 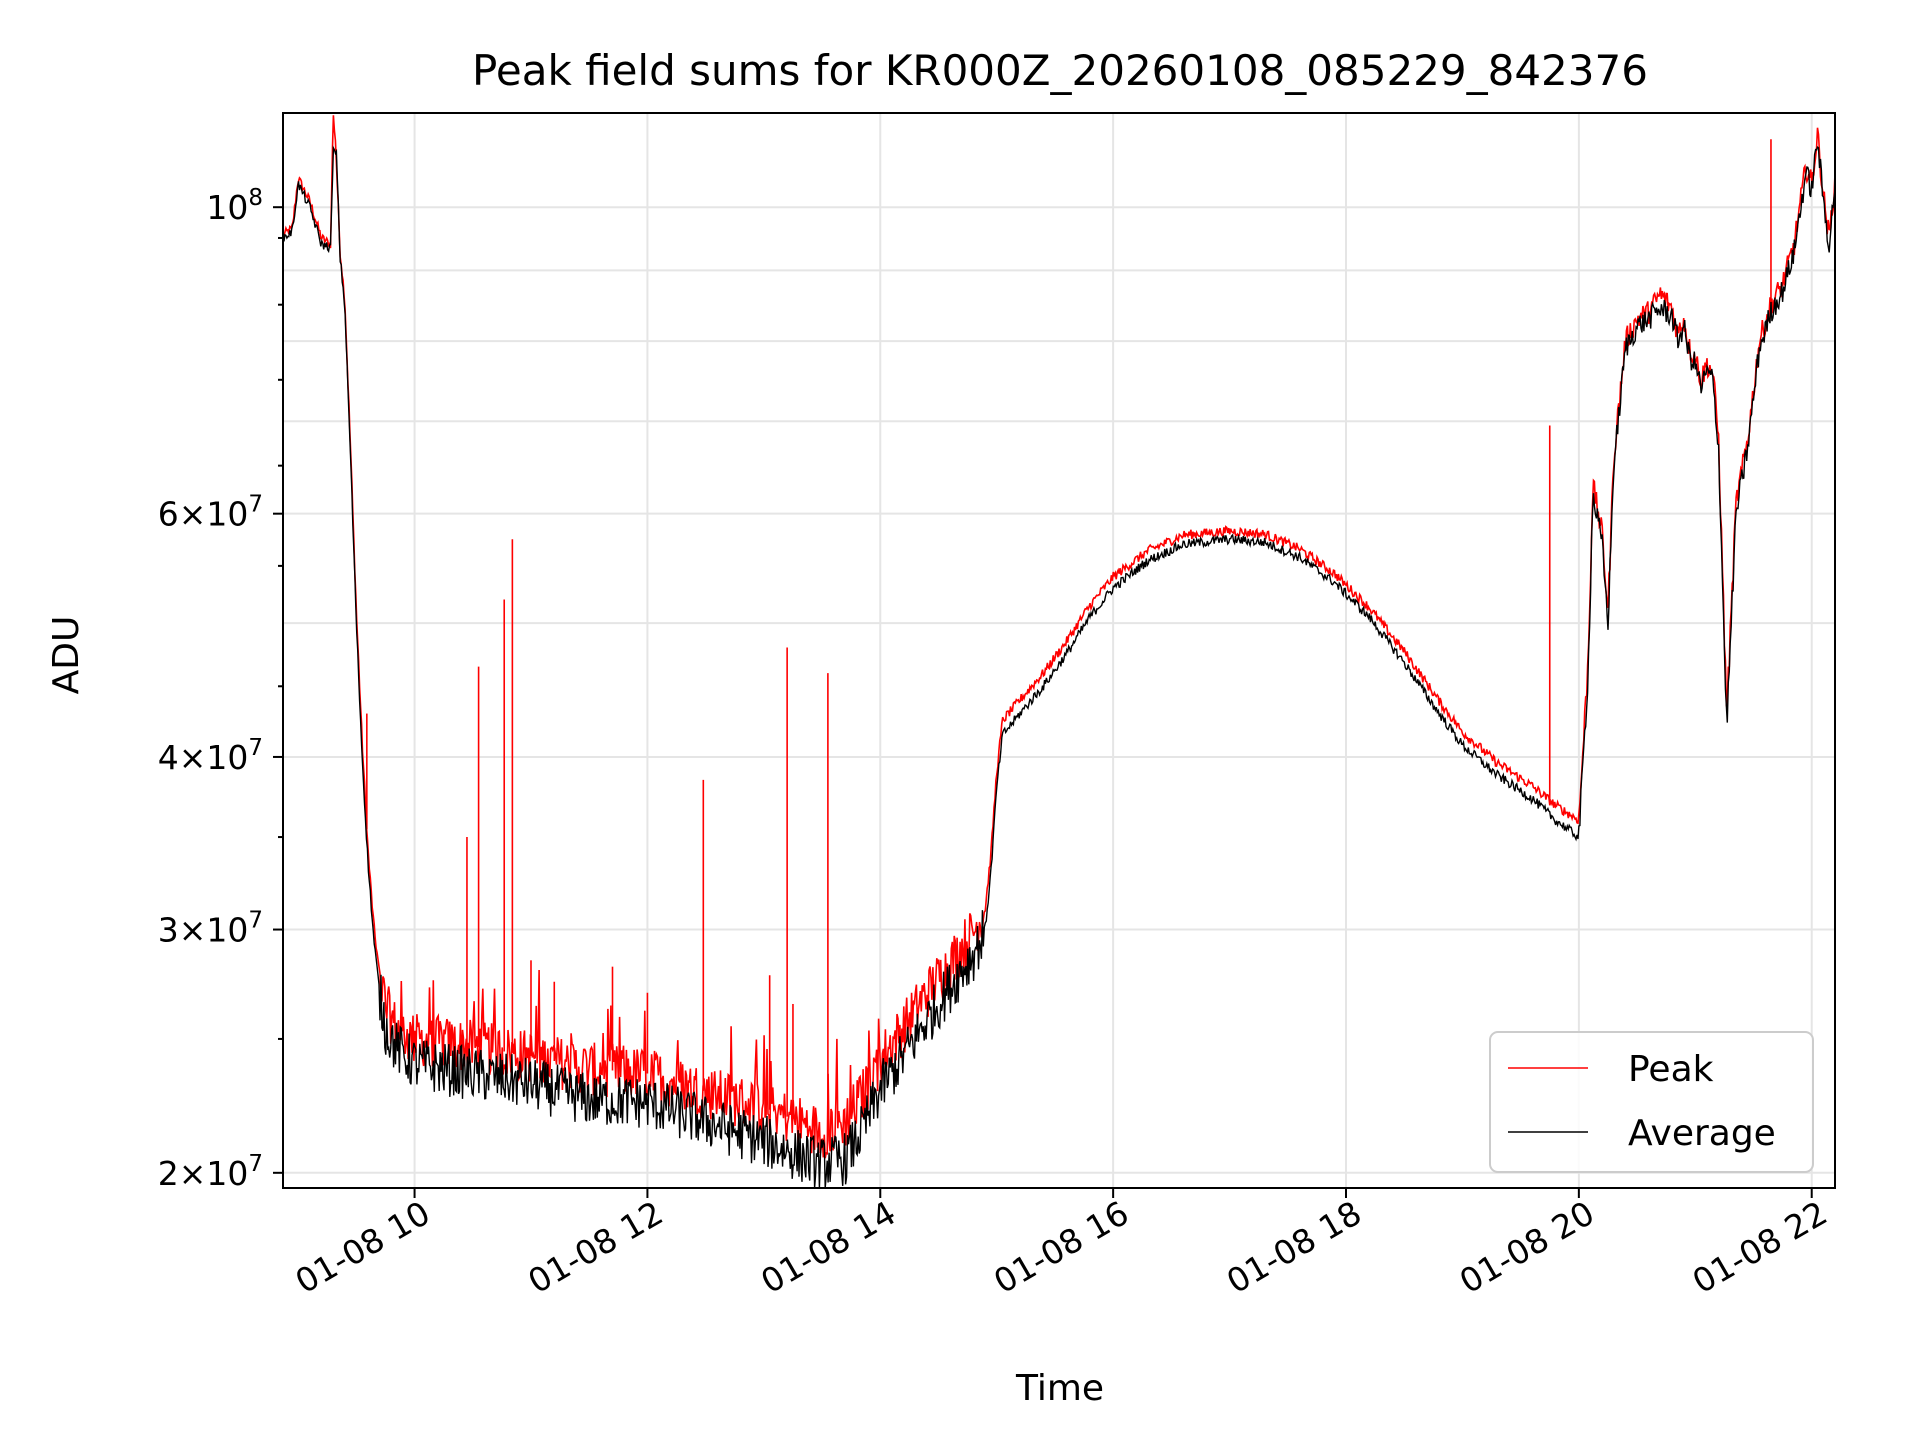 What do you see at coordinates (234, 206) in the screenshot?
I see `y-tick-label: 108` at bounding box center [234, 206].